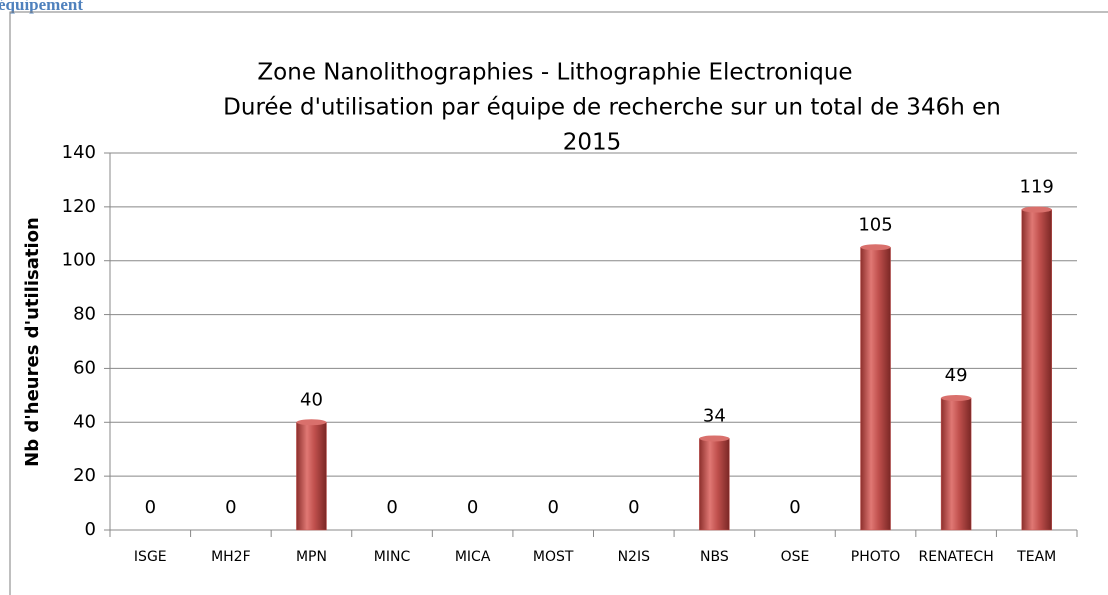  Describe the element at coordinates (79, 260) in the screenshot. I see `y-tick-label: 100` at that location.